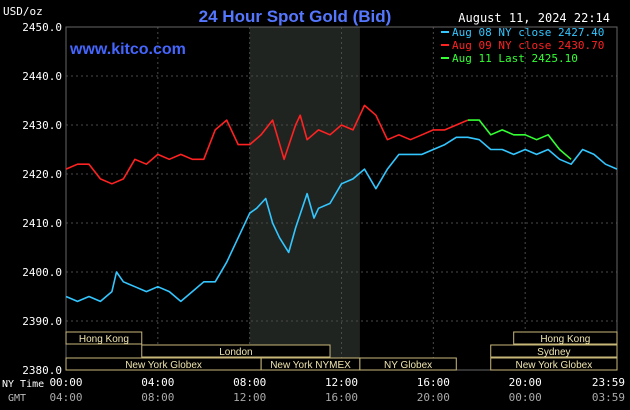 The height and width of the screenshot is (410, 630). What do you see at coordinates (42, 125) in the screenshot?
I see `y-tick-label: 2430.0` at bounding box center [42, 125].